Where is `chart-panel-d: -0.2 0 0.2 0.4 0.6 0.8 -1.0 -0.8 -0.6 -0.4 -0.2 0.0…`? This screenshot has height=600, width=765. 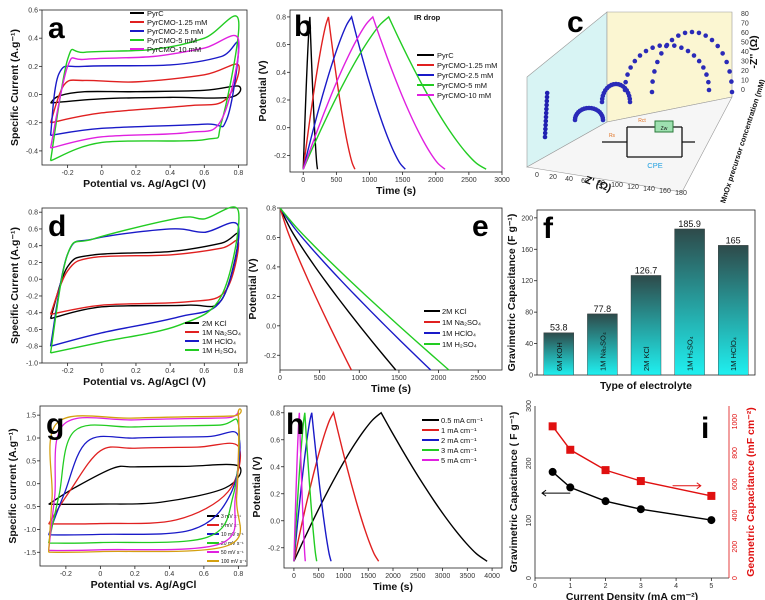 chart-panel-d: -0.2 0 0.2 0.4 0.6 0.8 -1.0 -0.8 -0.6 -0.4 -0.2 0.0… is located at coordinates (128, 297).